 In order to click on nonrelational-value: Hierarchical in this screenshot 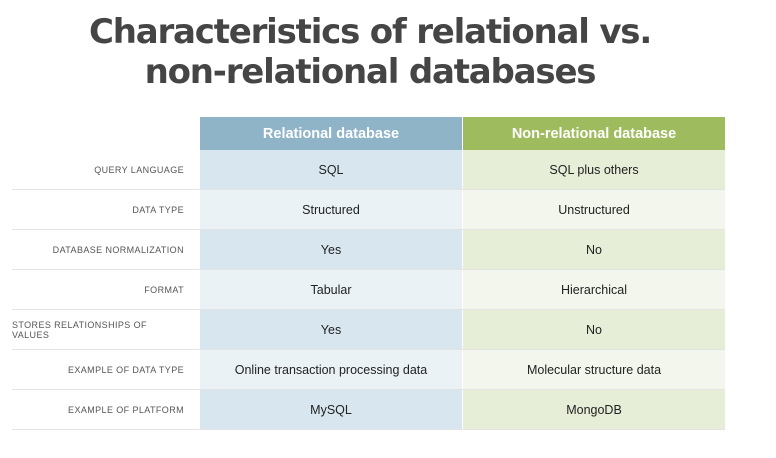, I will do `click(593, 289)`.